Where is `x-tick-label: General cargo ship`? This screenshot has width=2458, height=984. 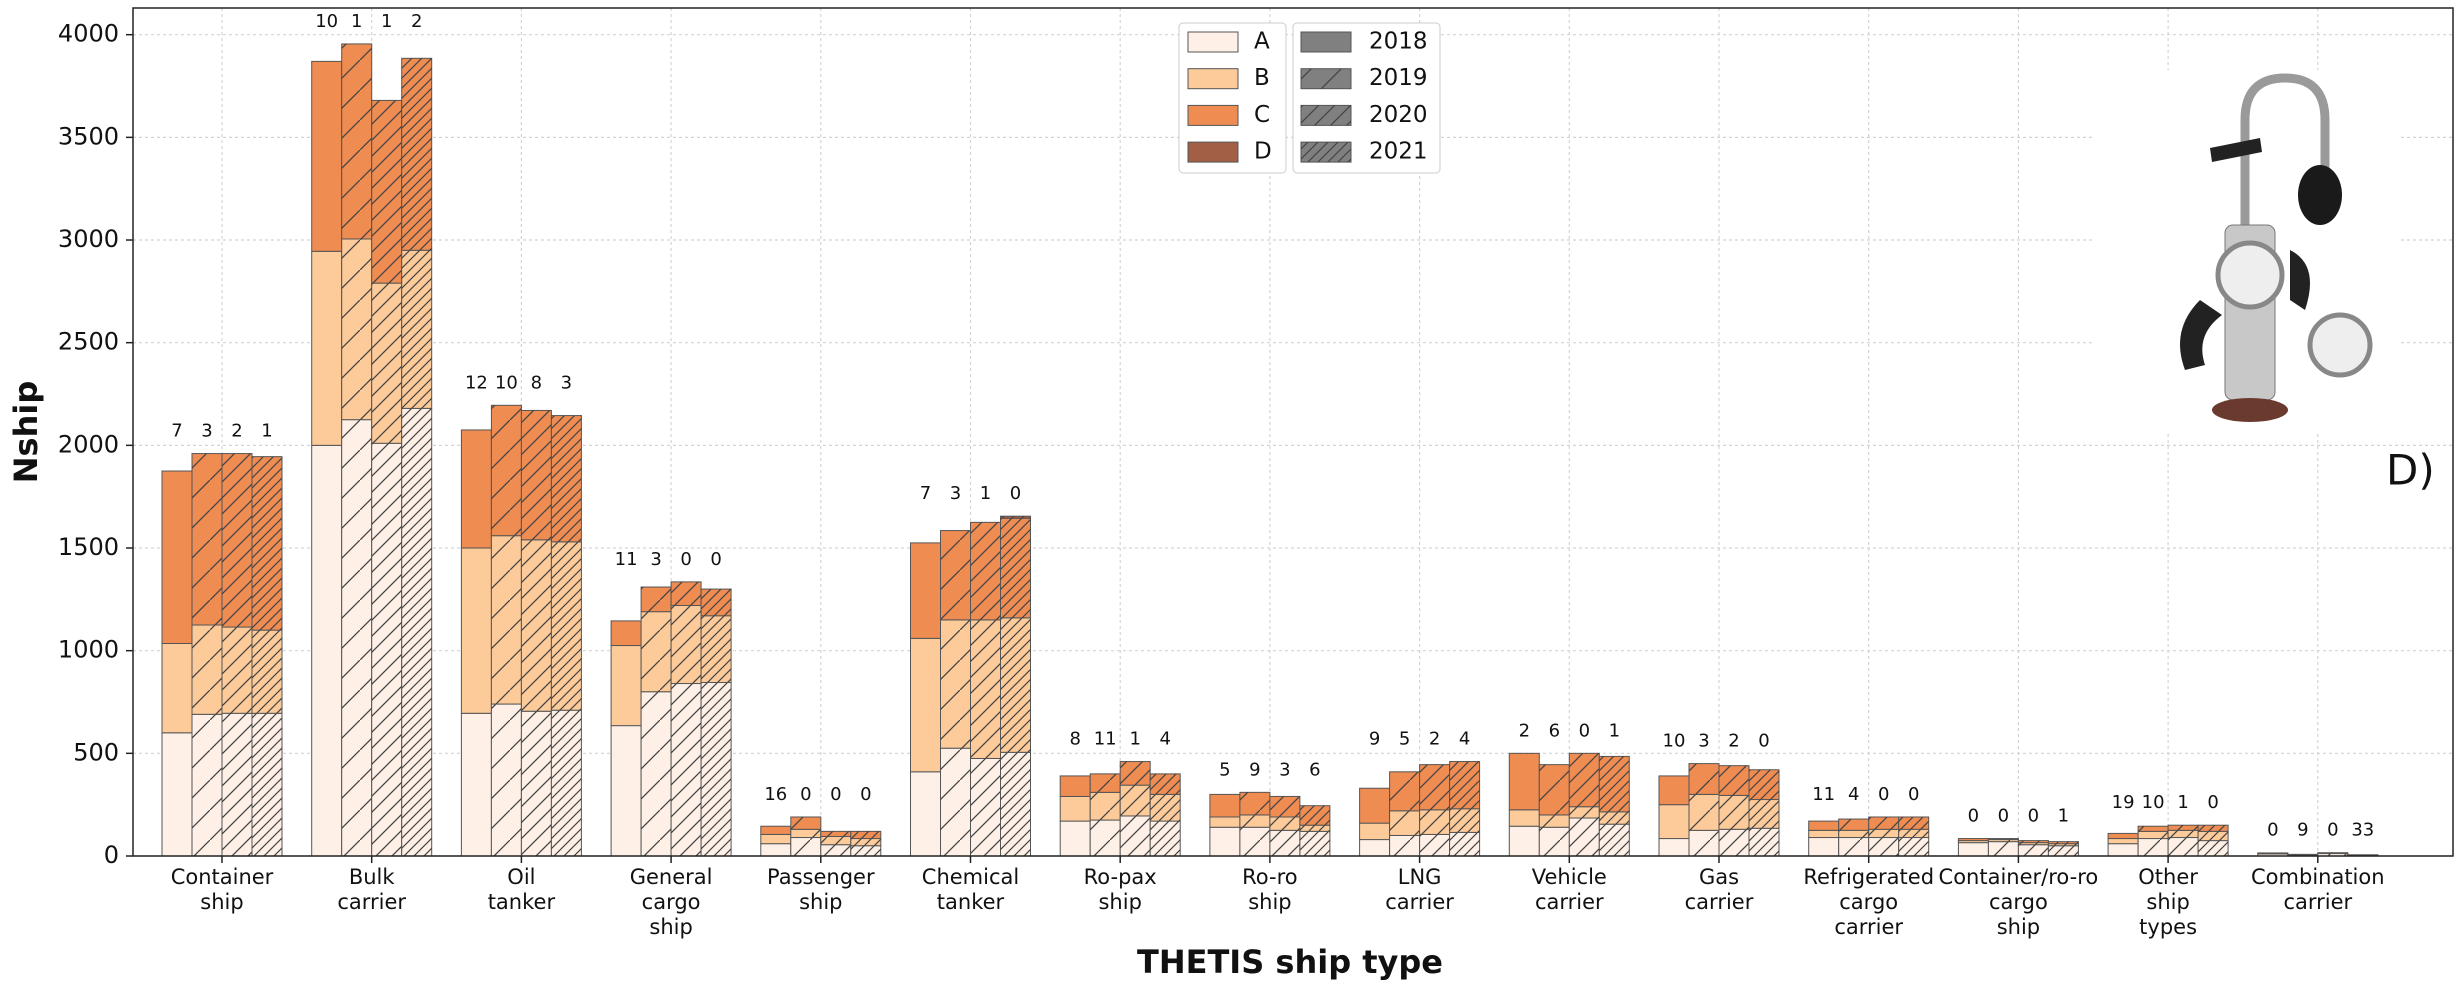 x-tick-label: General cargo ship is located at coordinates (671, 902).